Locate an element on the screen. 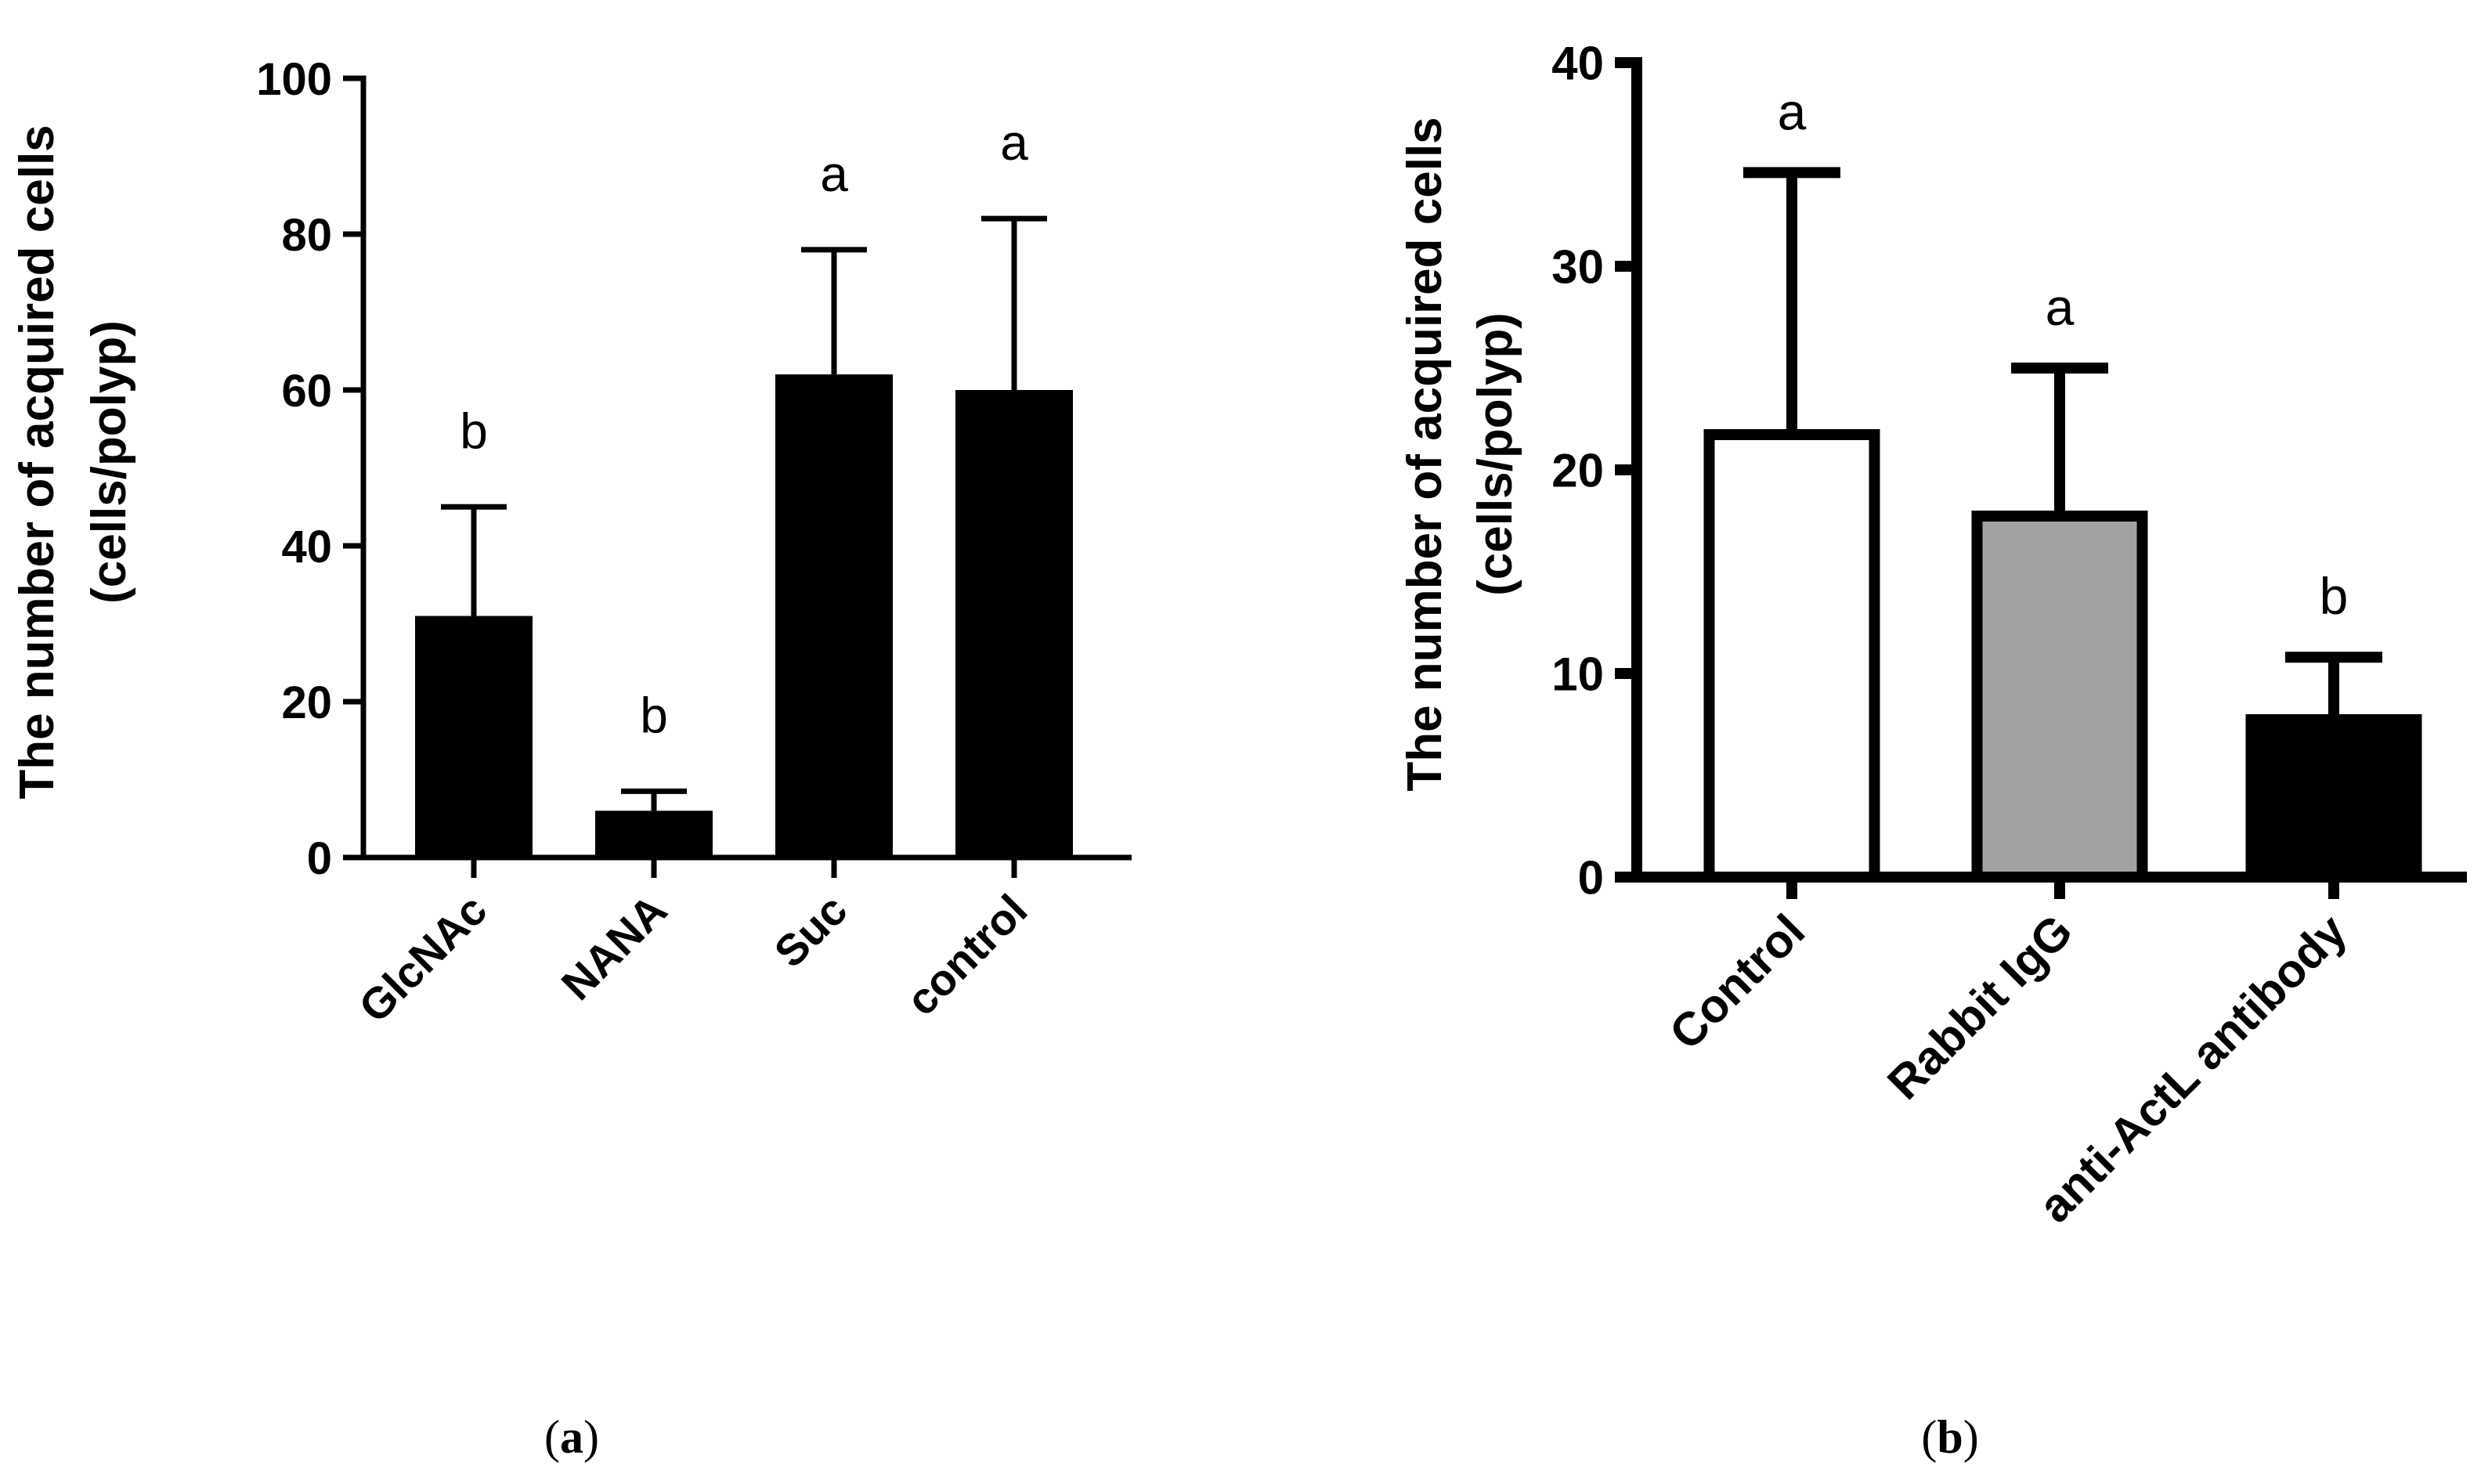  y-tick-label-a-4: 80 is located at coordinates (307, 235).